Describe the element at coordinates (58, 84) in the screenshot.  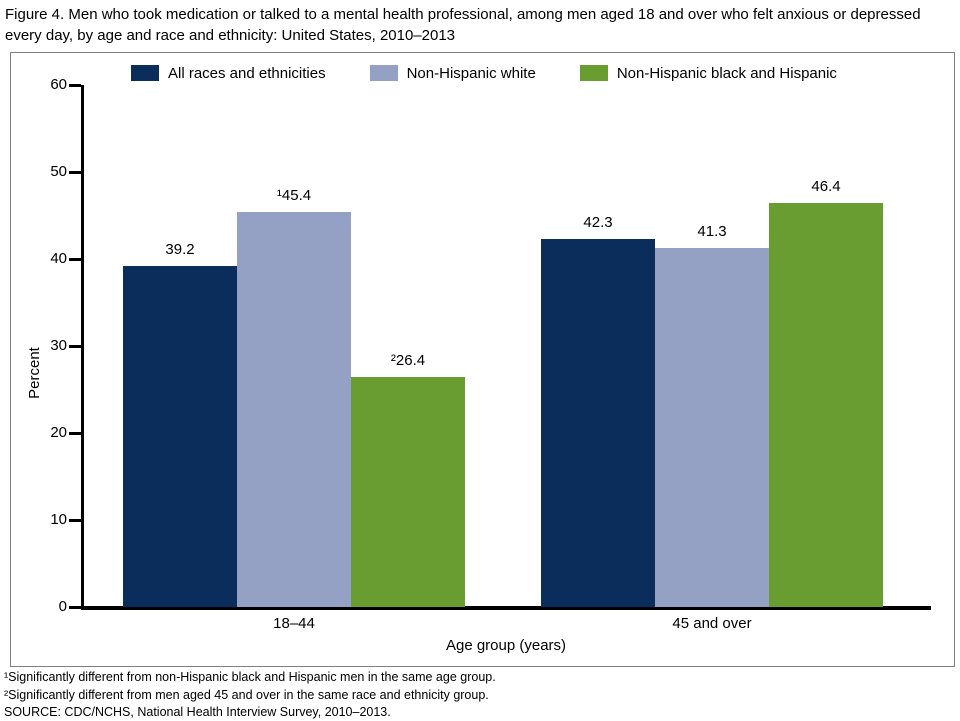
I see `y-tick-label: 60` at that location.